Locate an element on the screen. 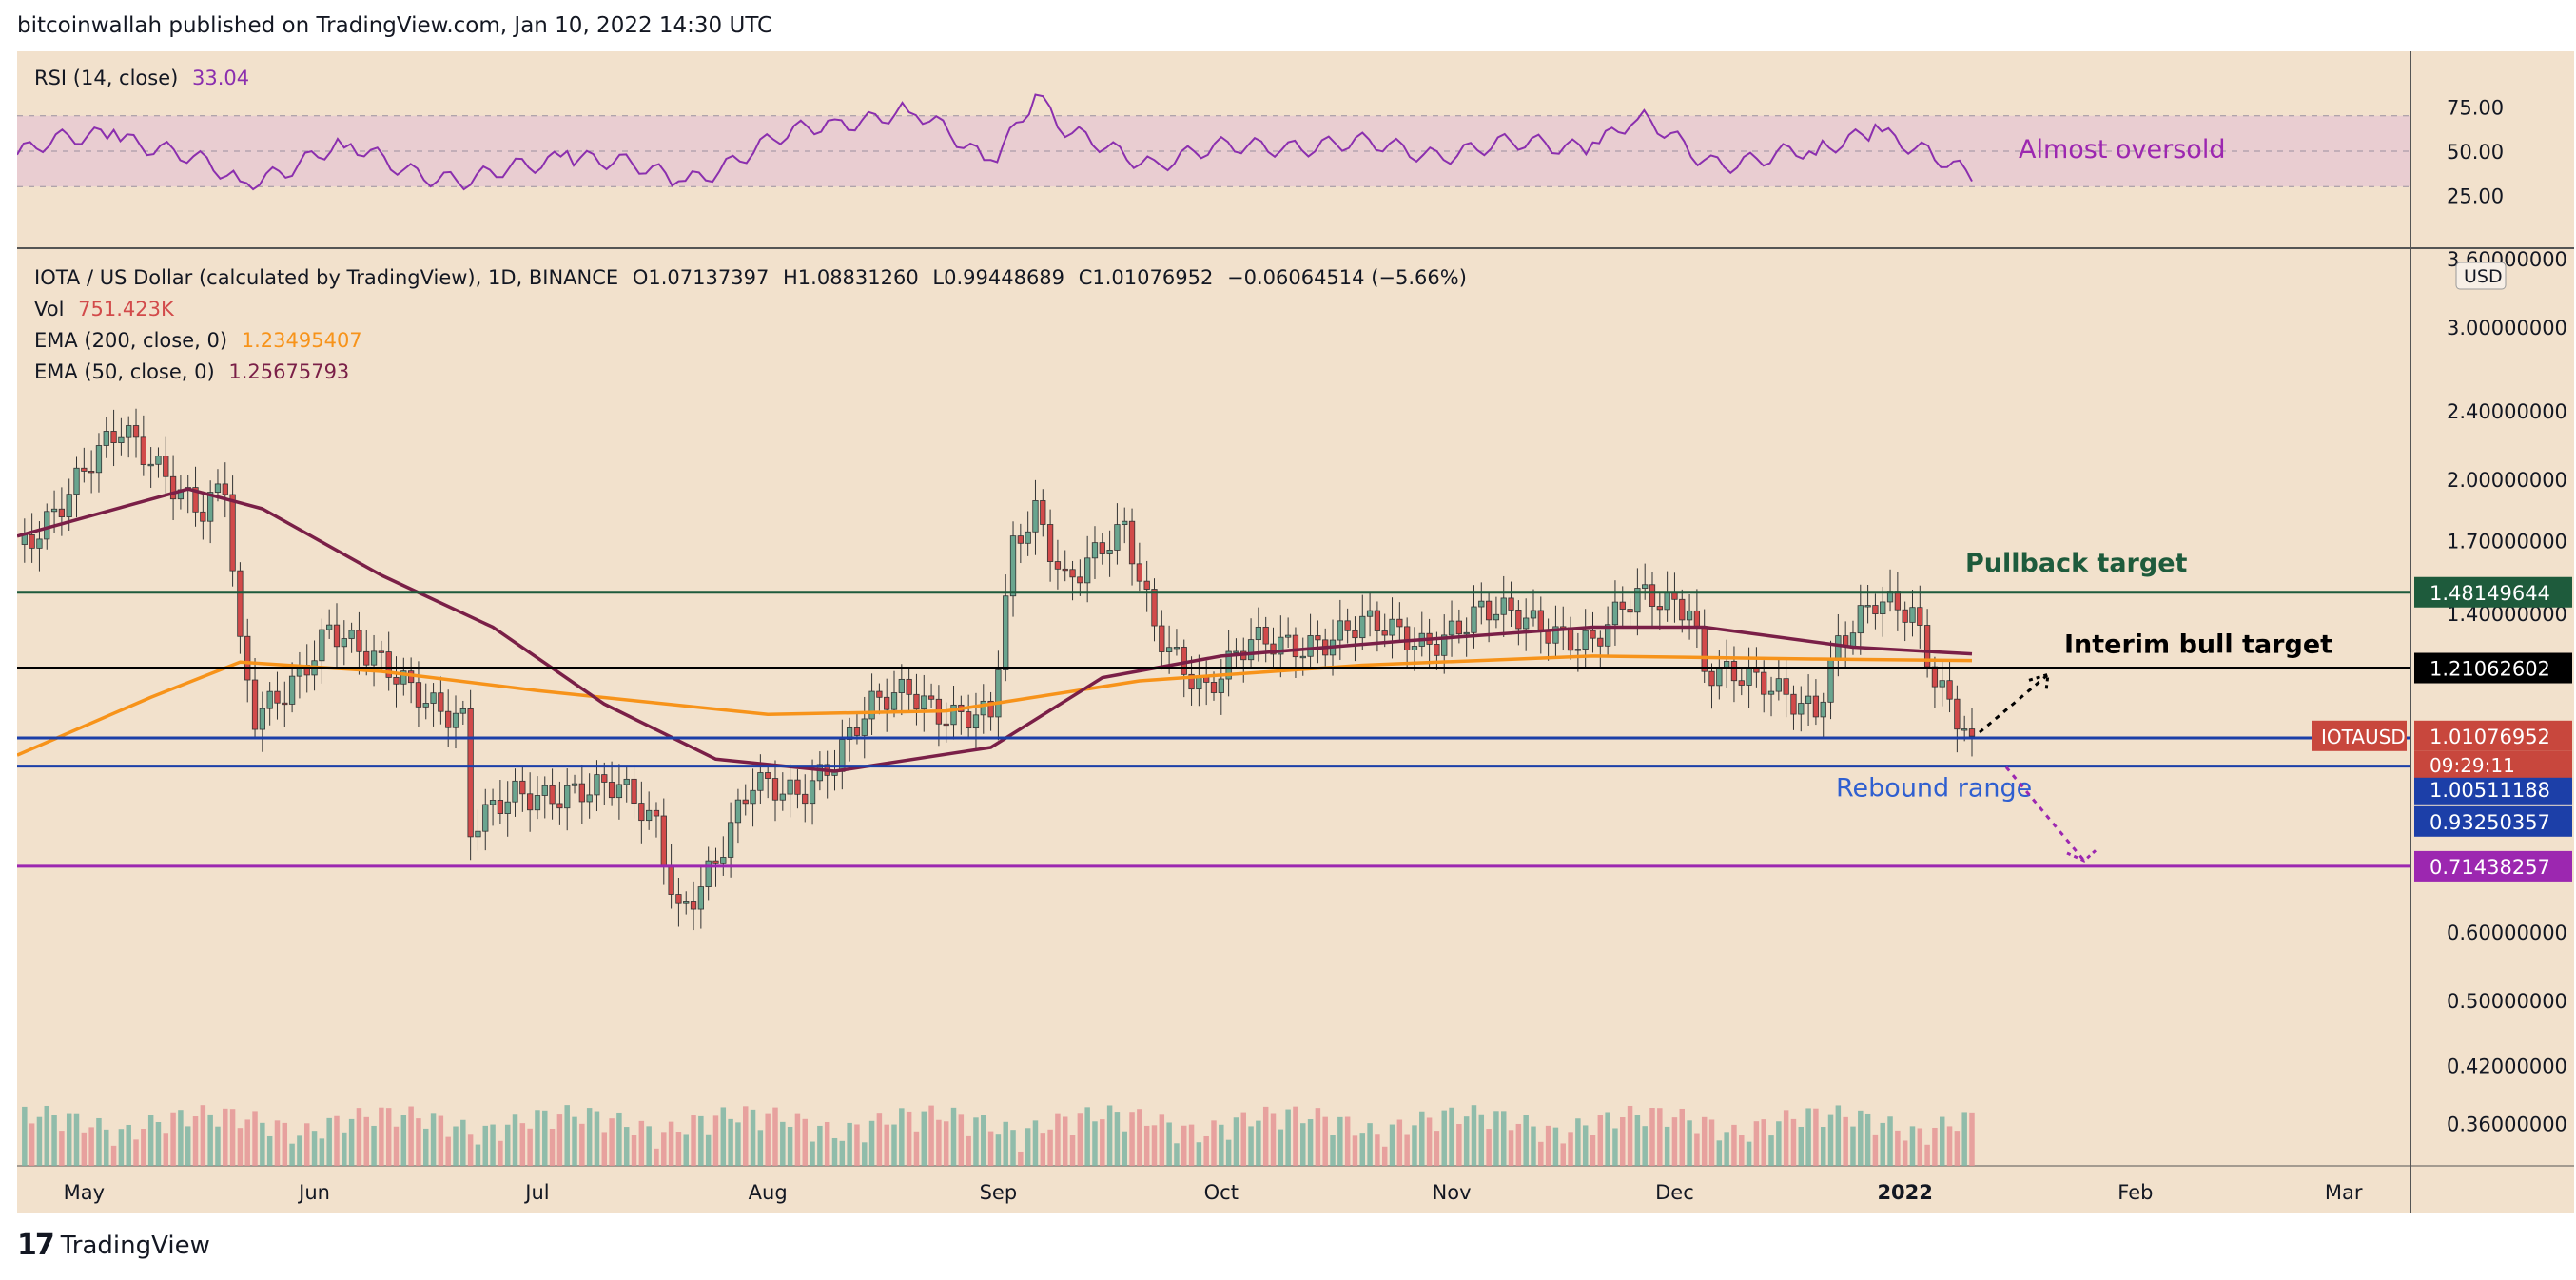 The width and height of the screenshot is (2576, 1280). tradingview-logo: 17 TradingView is located at coordinates (114, 1245).